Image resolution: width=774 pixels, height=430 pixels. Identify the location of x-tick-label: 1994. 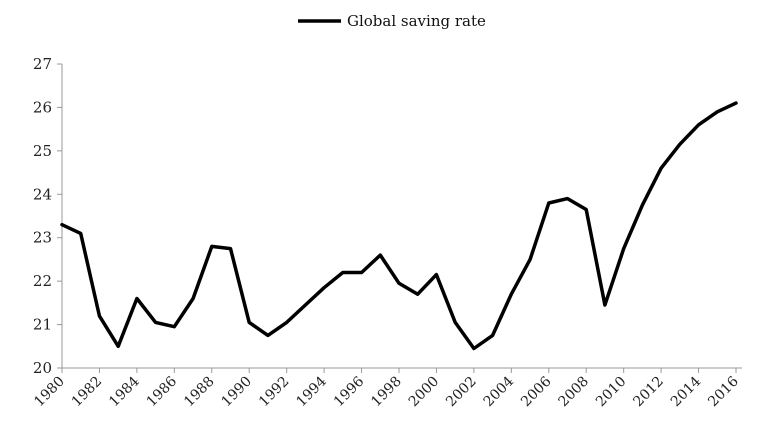
(311, 391).